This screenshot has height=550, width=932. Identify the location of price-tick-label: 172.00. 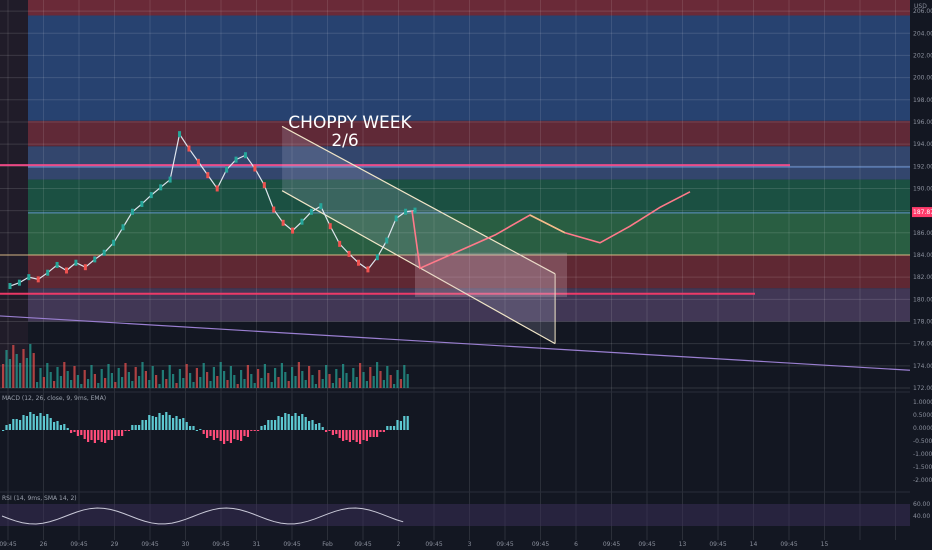
(922, 388).